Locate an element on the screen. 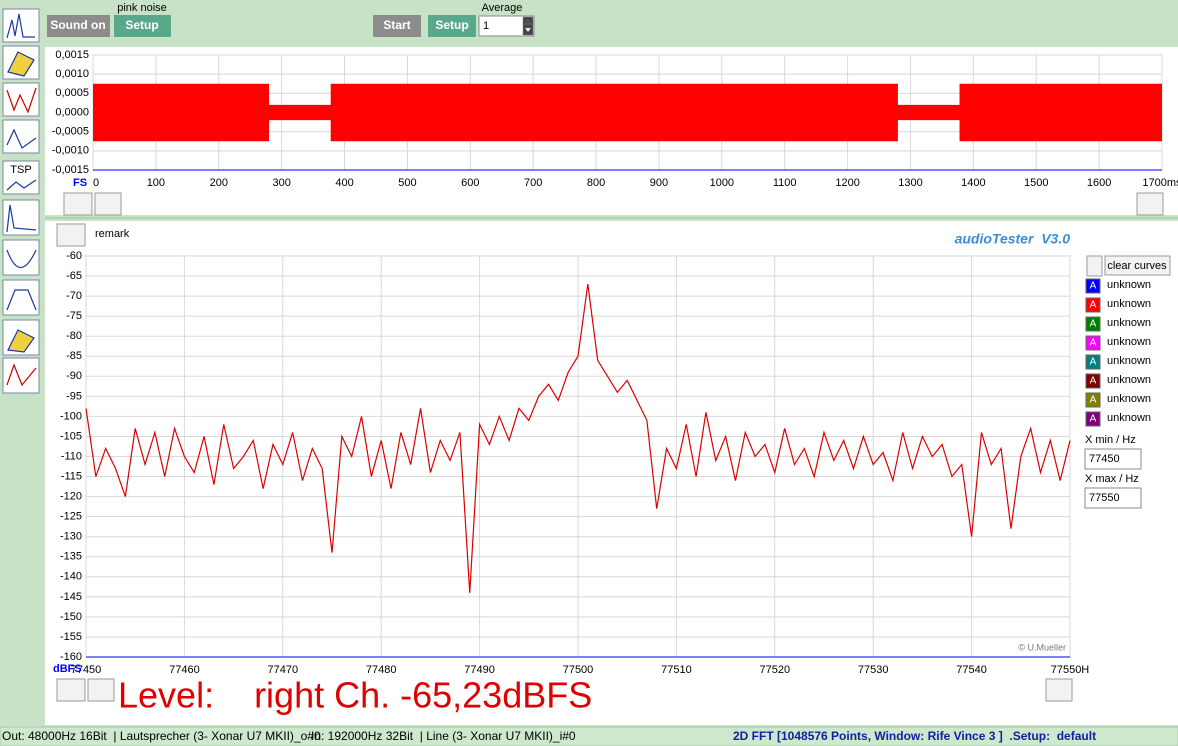 This screenshot has width=1178, height=746. x-tick-label: 77520 is located at coordinates (775, 670).